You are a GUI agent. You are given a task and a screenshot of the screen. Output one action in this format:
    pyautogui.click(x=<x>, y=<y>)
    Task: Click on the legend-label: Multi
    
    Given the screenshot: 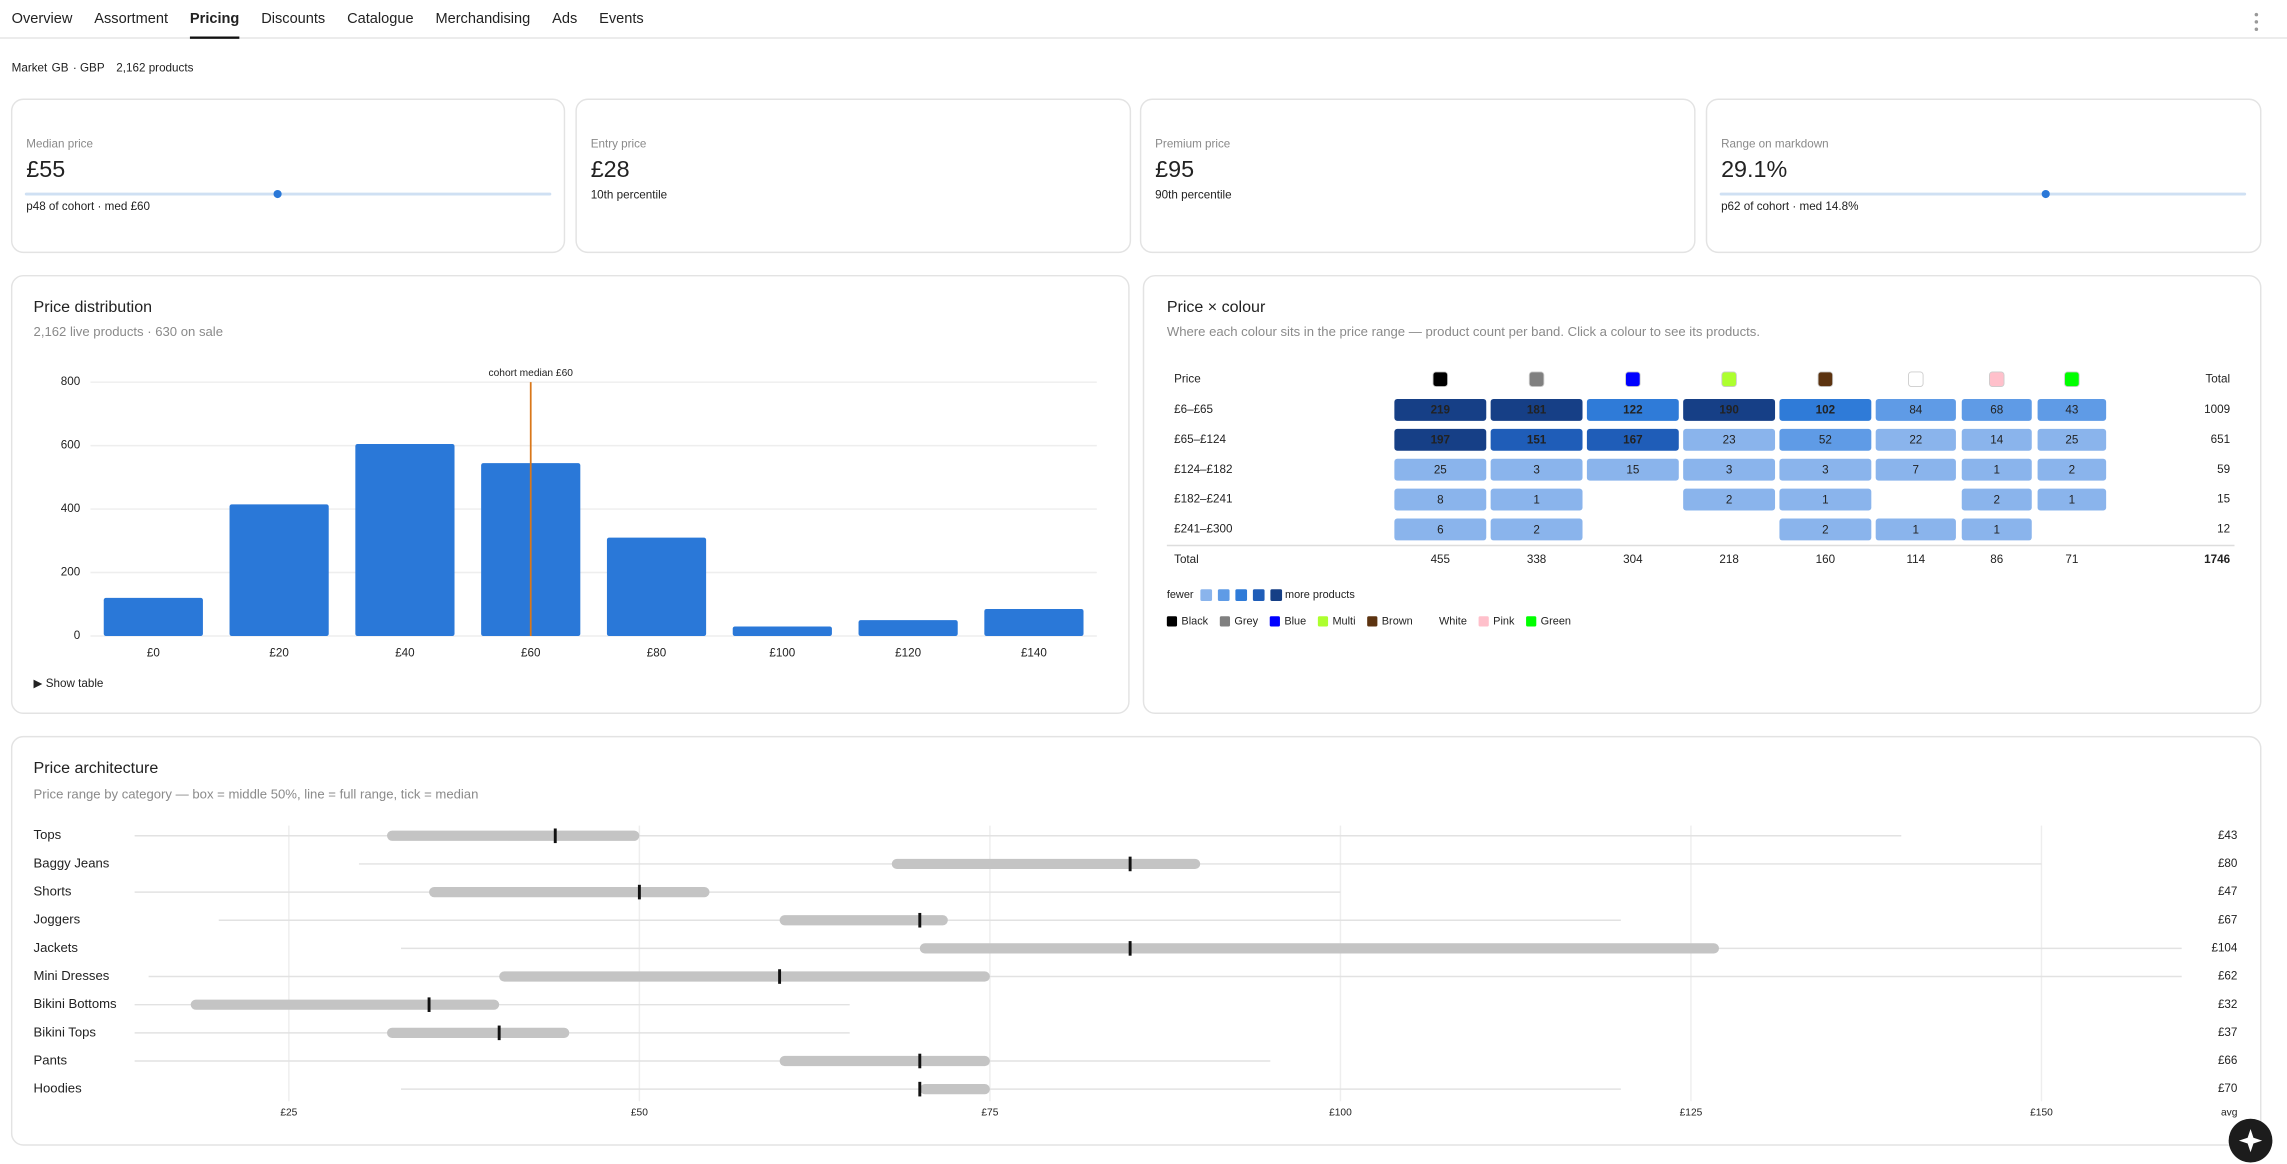 What is the action you would take?
    pyautogui.click(x=1343, y=621)
    